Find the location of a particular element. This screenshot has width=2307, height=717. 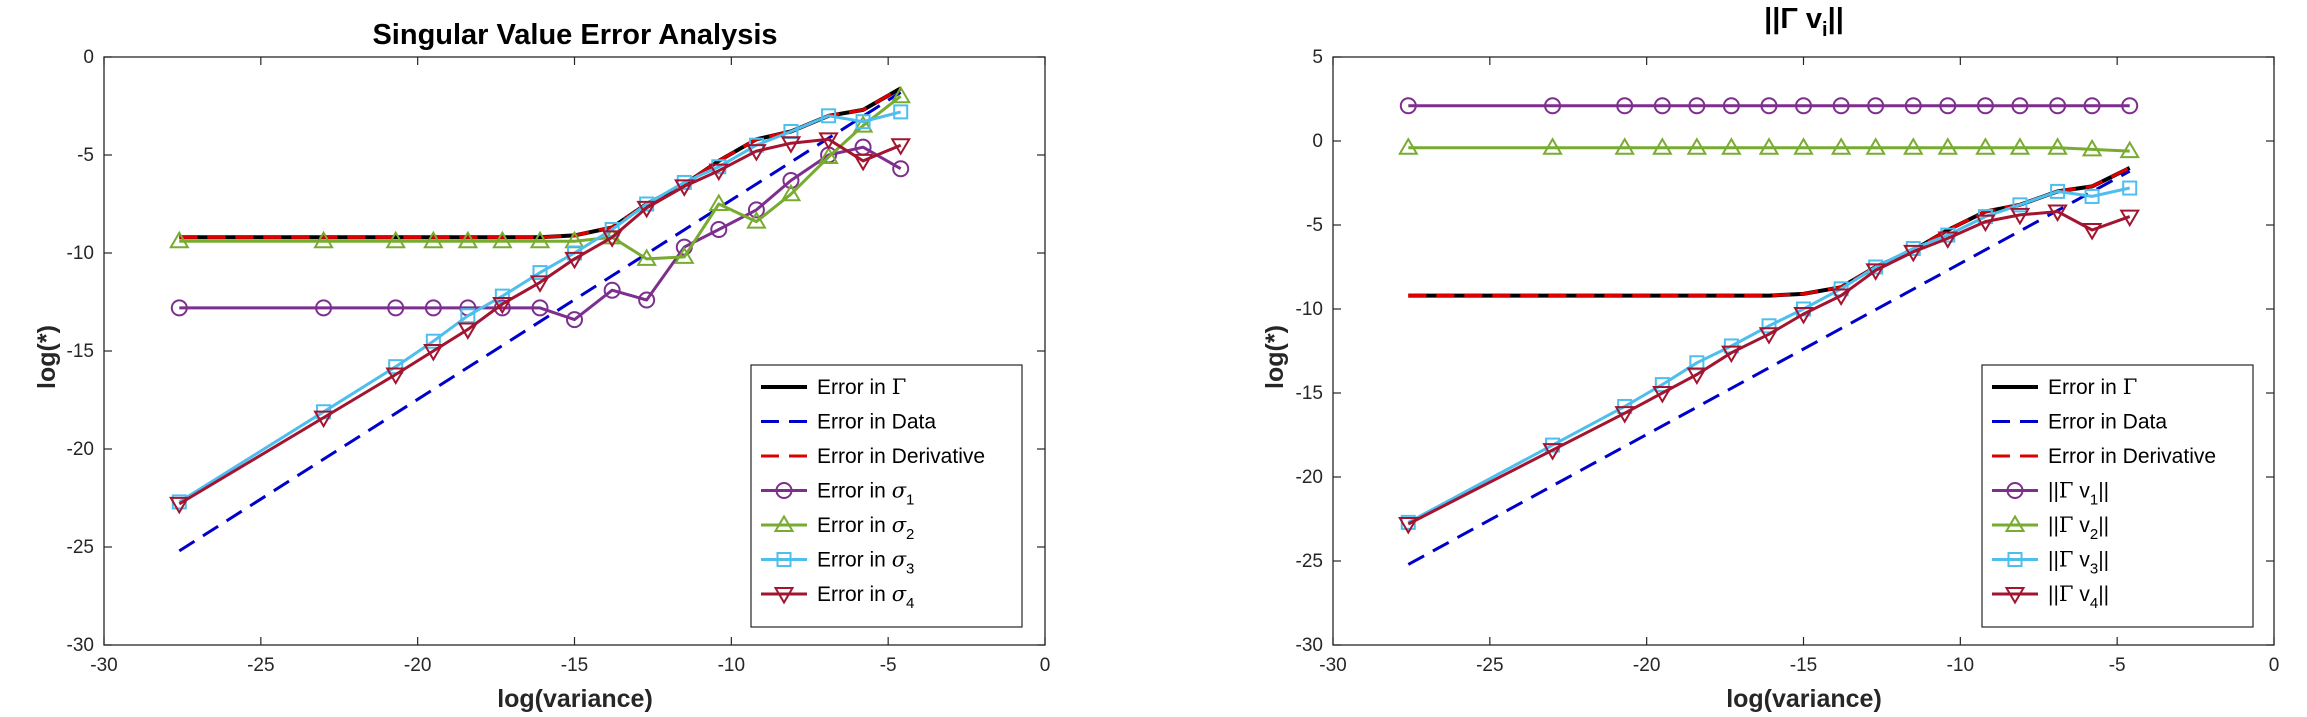

legend-label-4: ||Γ v1|| is located at coordinates (2078, 494).